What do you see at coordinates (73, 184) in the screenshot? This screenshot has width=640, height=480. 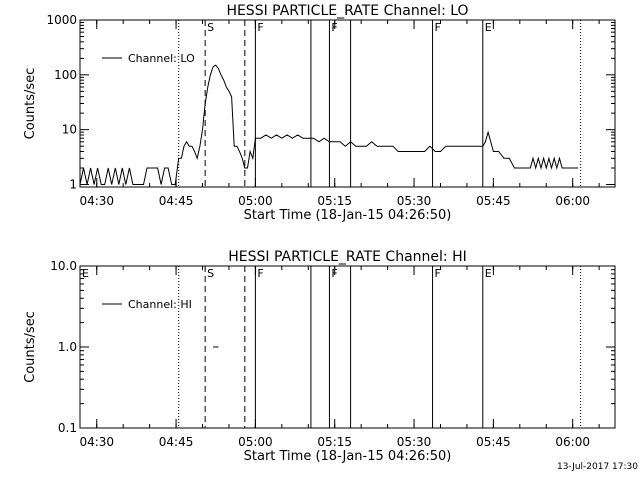 I see `y-tick-label: 1` at bounding box center [73, 184].